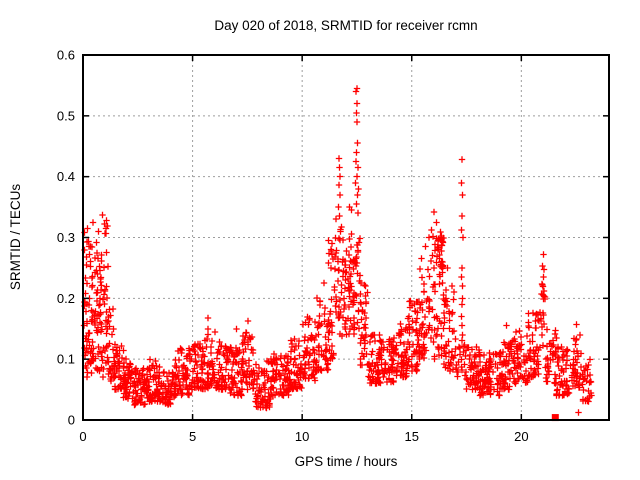 This screenshot has width=640, height=480. I want to click on x-tick-label: 15, so click(412, 436).